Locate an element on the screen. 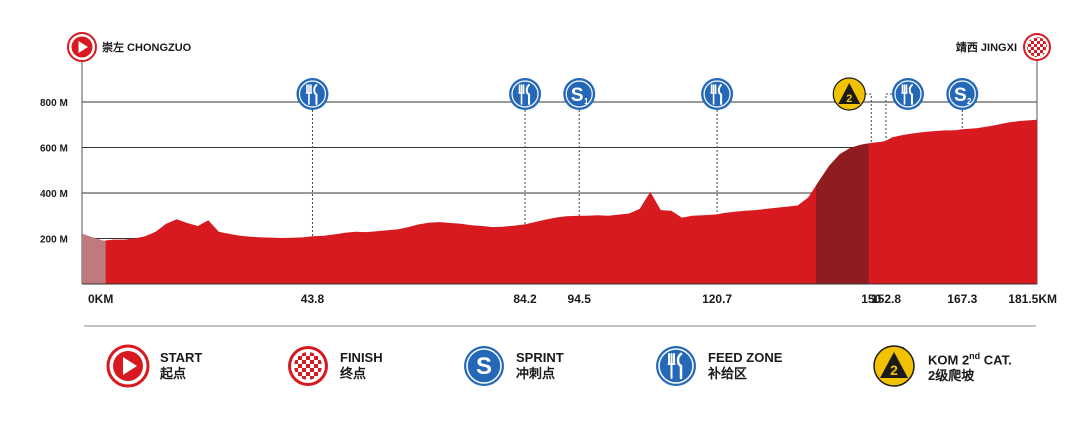  y-tick-label: 400 M is located at coordinates (54, 194).